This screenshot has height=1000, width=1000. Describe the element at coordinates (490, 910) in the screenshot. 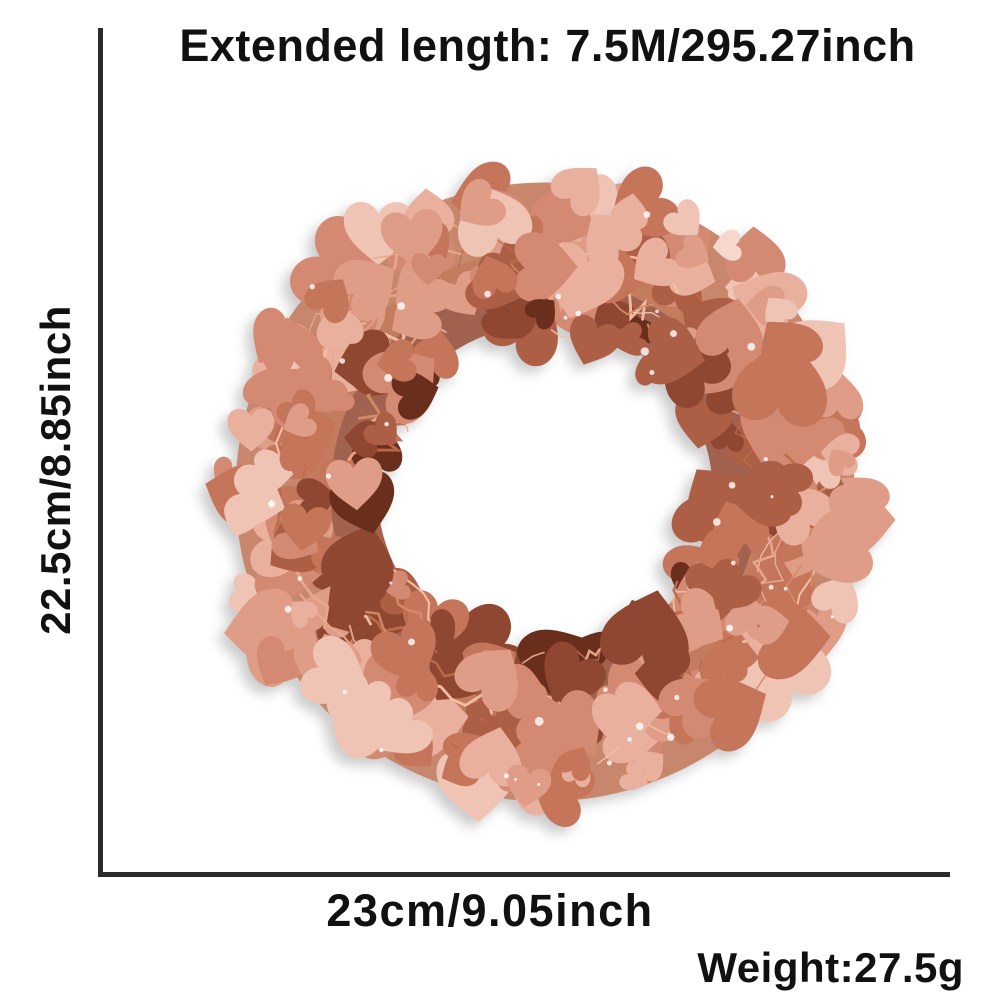

I see `width-label: 23cm/9.05inch` at that location.